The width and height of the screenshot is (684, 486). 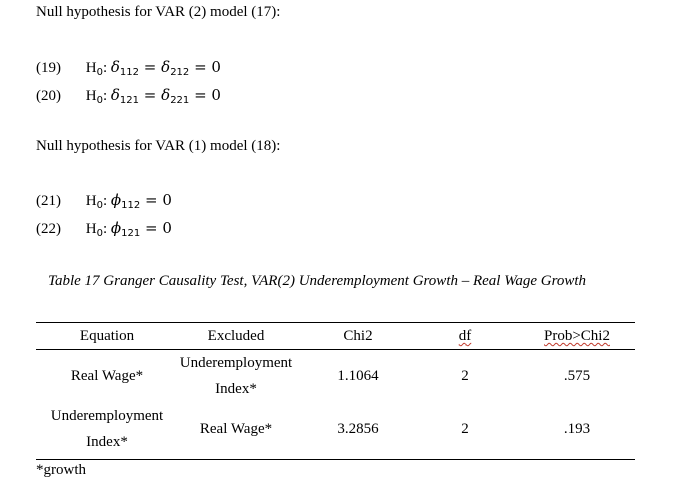 I want to click on table-row-2-equation-line1: Underemployment, so click(x=107, y=416).